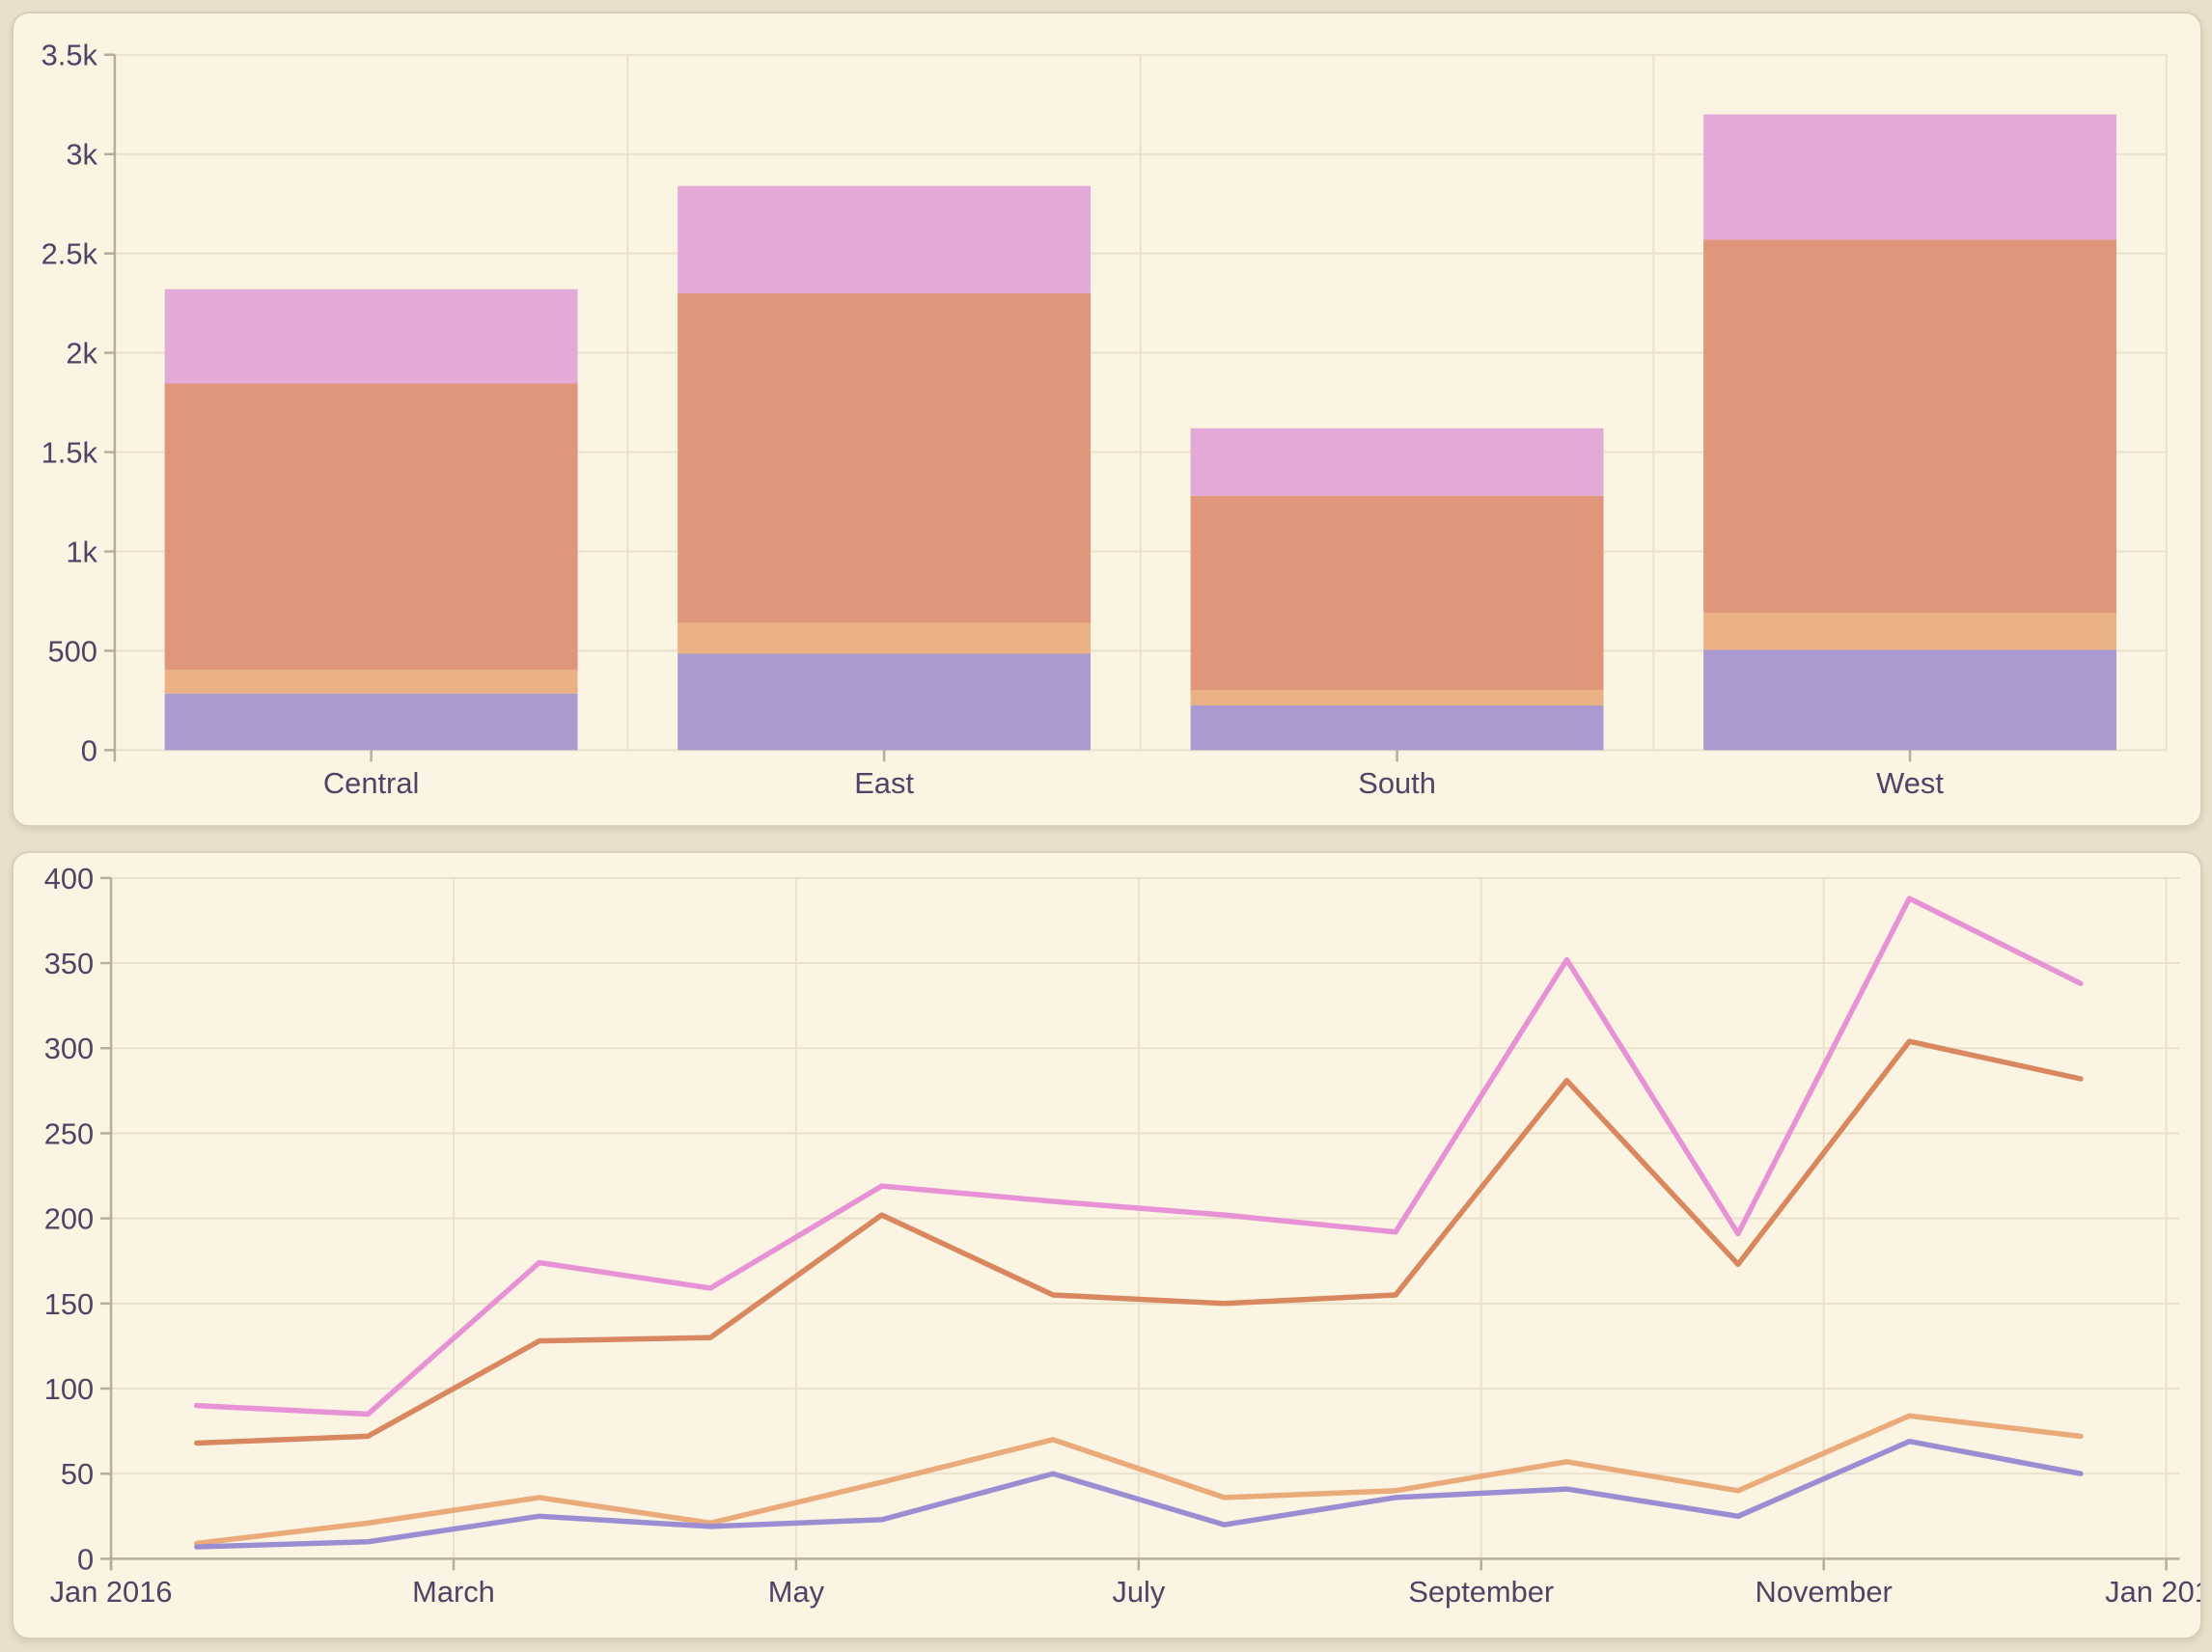 The image size is (2212, 1652). What do you see at coordinates (884, 239) in the screenshot?
I see `bar-segment-east-segment-pink` at bounding box center [884, 239].